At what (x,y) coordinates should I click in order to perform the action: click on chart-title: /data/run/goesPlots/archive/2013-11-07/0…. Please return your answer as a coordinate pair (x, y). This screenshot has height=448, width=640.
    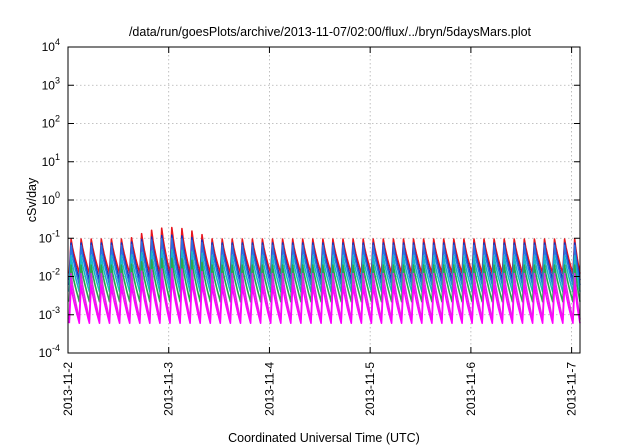
    Looking at the image, I should click on (330, 32).